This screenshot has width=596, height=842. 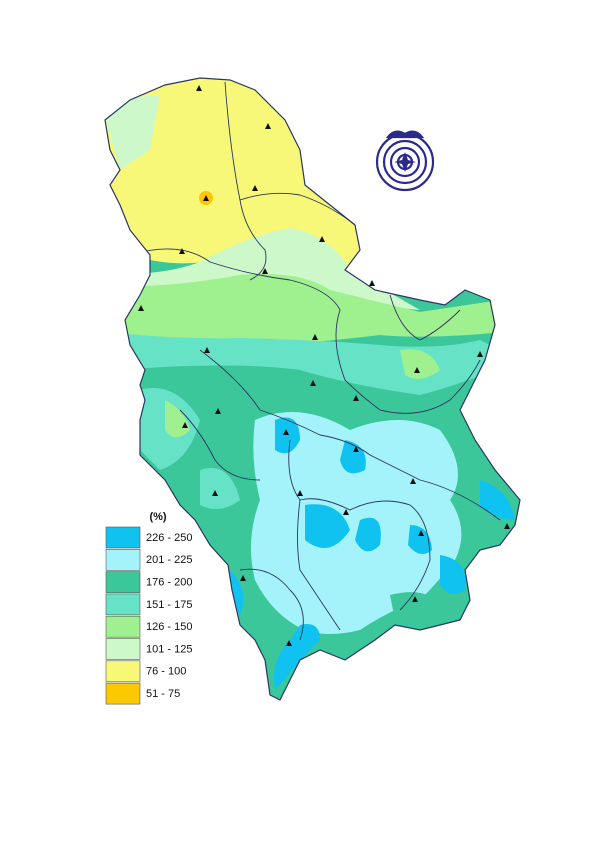 I want to click on legend-label: 101 - 125, so click(x=169, y=649).